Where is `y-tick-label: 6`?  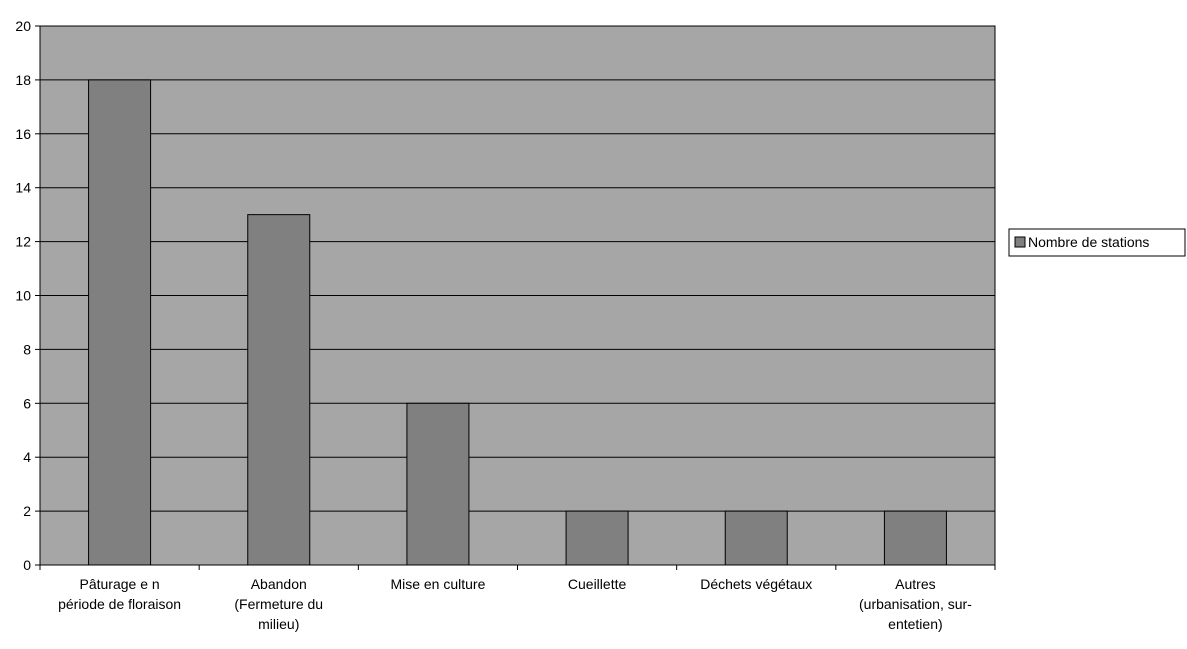
y-tick-label: 6 is located at coordinates (27, 403).